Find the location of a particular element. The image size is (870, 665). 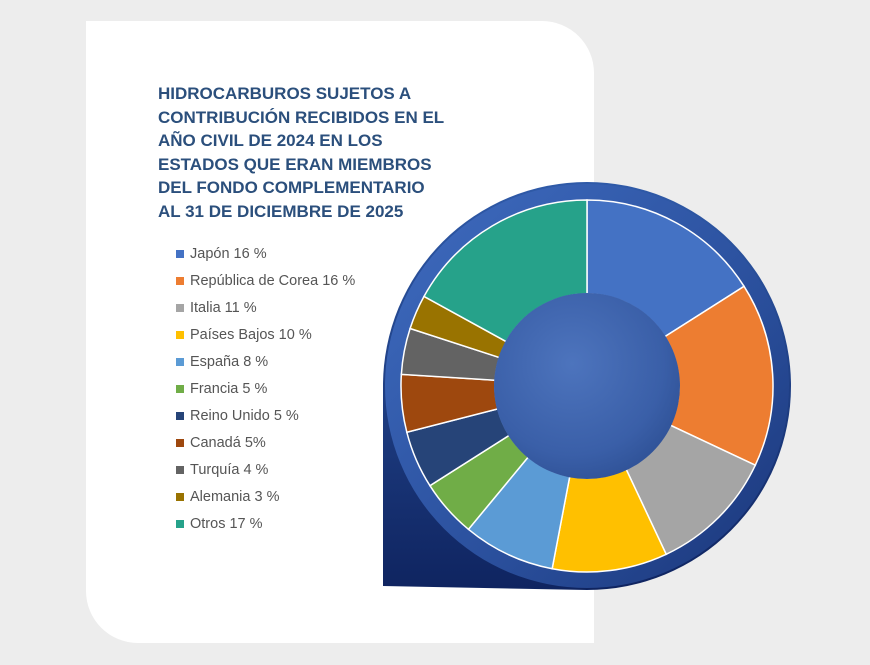

legend-item: Canadá 5% is located at coordinates (265, 442).